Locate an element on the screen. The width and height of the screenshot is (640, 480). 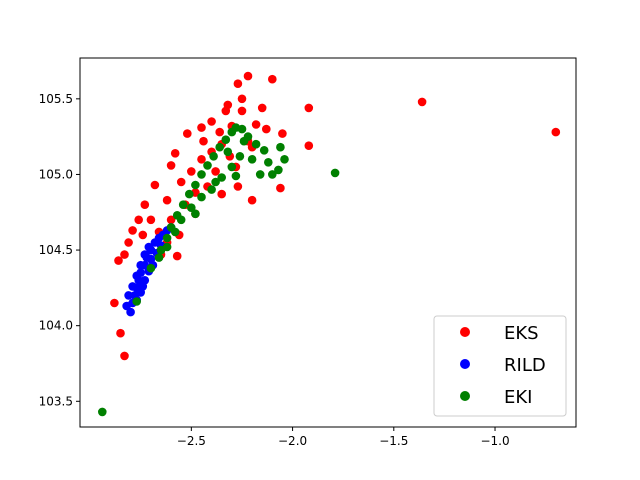
legend-entry-rild: RILD is located at coordinates (503, 365).